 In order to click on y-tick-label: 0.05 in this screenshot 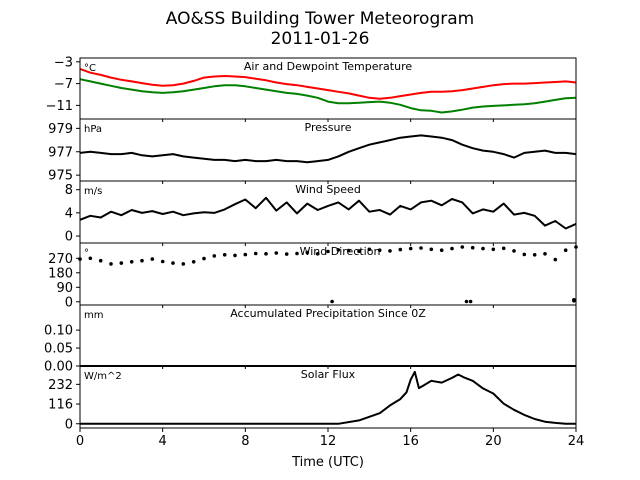, I will do `click(58, 349)`.